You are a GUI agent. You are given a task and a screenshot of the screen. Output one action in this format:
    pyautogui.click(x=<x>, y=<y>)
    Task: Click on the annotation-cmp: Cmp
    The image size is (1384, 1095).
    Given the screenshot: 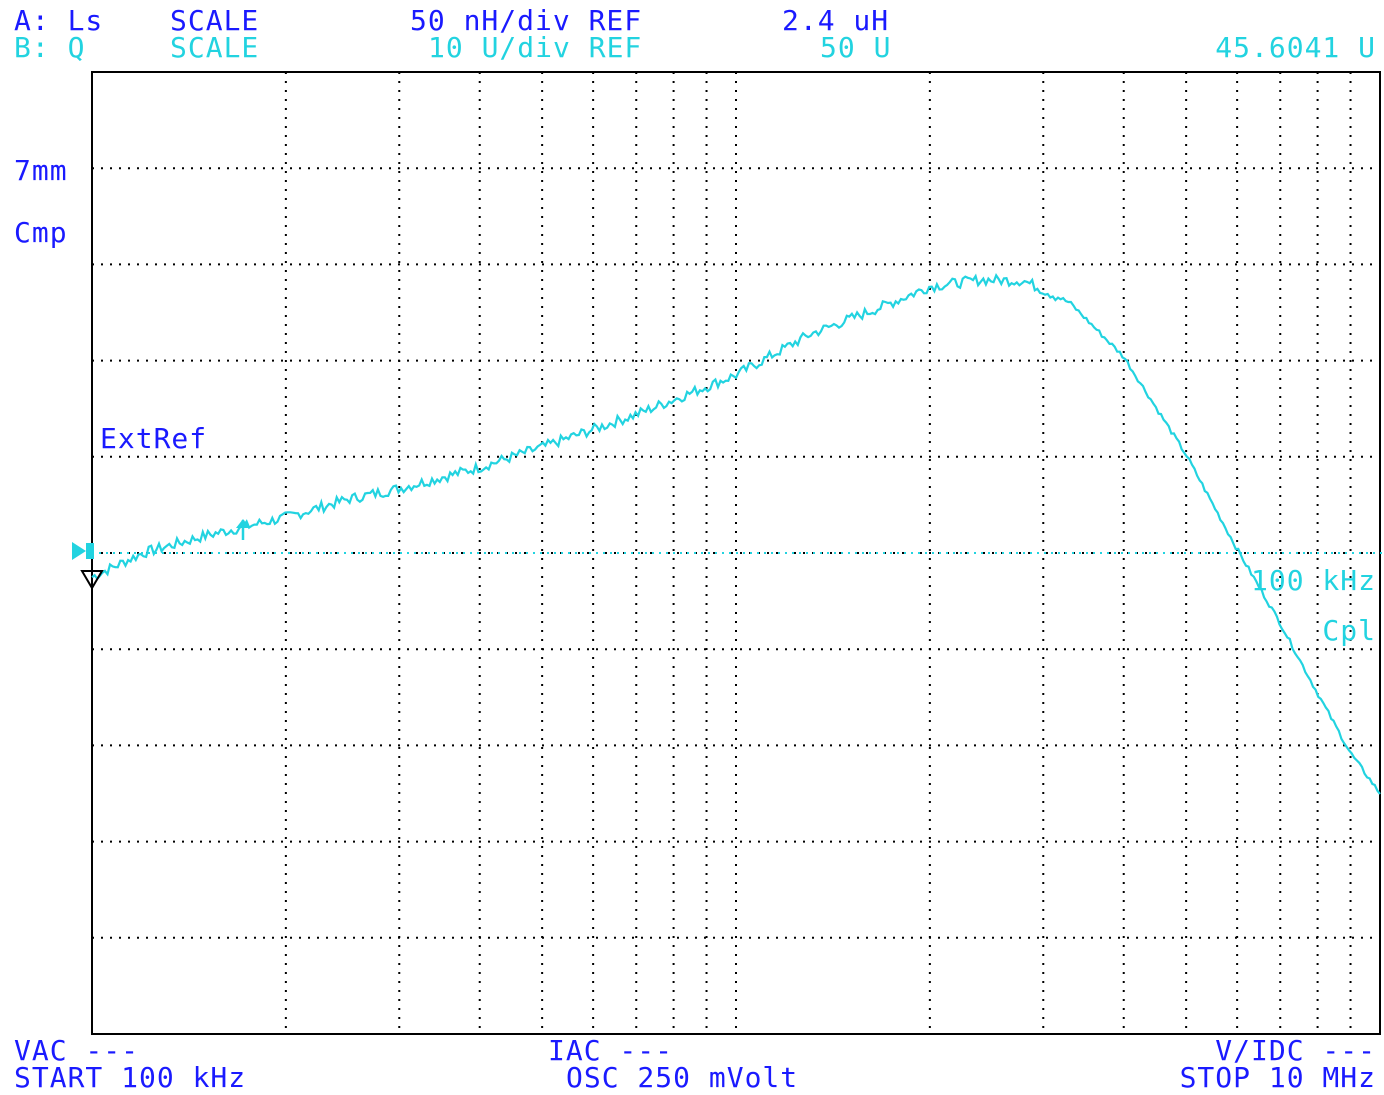 What is the action you would take?
    pyautogui.click(x=41, y=232)
    